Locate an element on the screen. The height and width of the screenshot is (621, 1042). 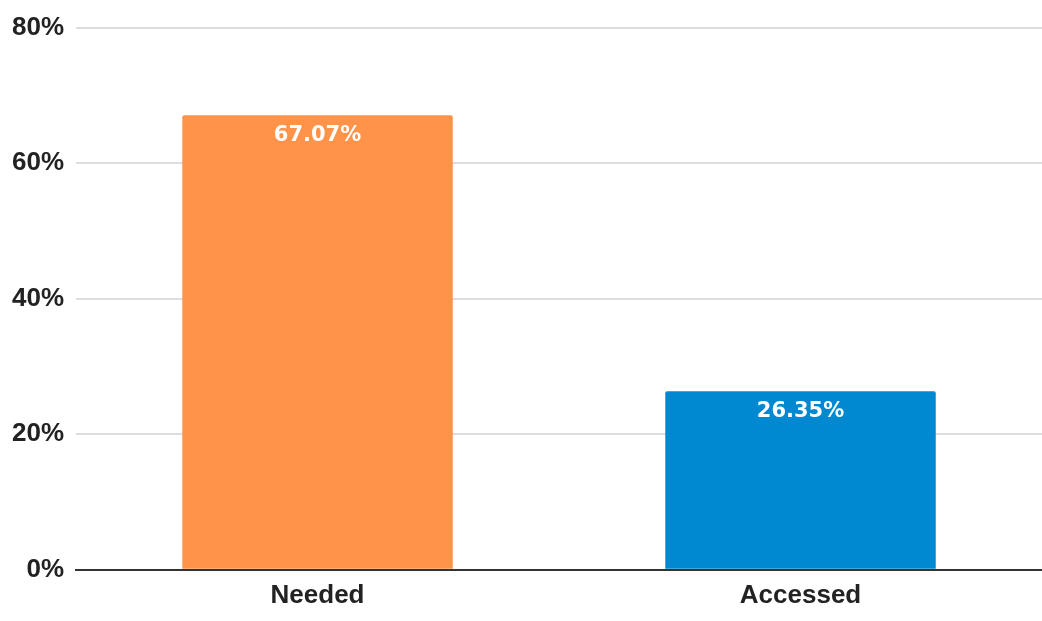
y-tick-label: 80% is located at coordinates (38, 25).